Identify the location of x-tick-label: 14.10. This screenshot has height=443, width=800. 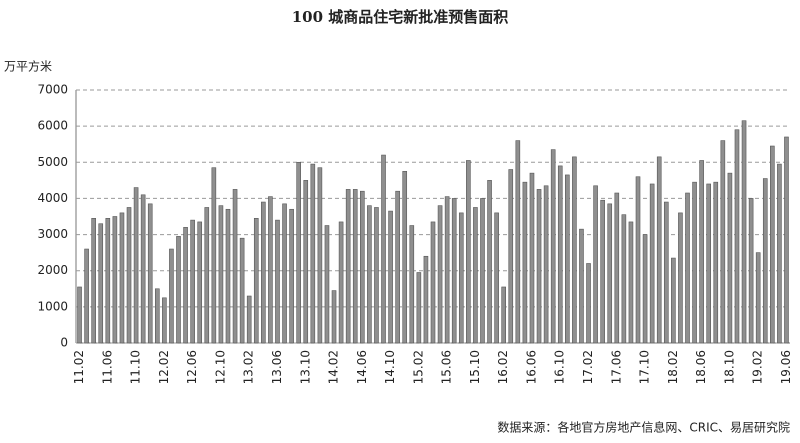
(390, 367).